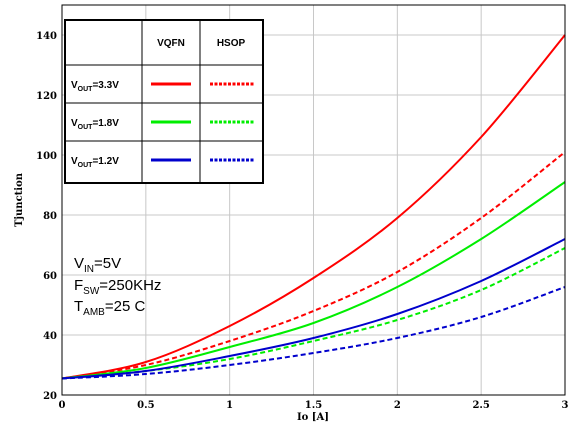 The width and height of the screenshot is (571, 427). What do you see at coordinates (397, 405) in the screenshot?
I see `x-tick-label: 2` at bounding box center [397, 405].